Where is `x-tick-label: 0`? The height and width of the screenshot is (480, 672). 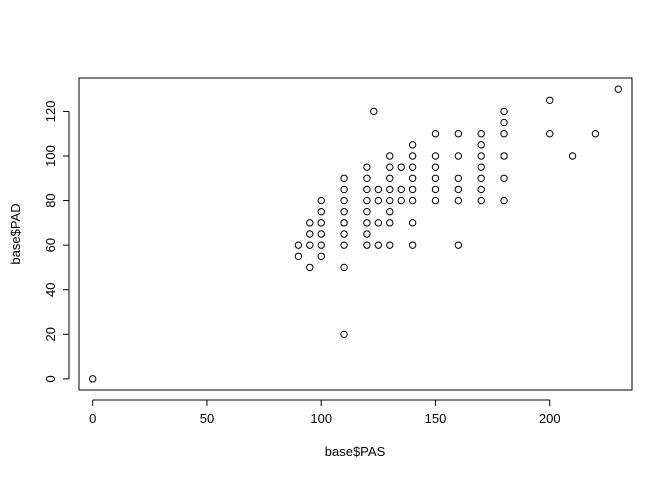
x-tick-label: 0 is located at coordinates (92, 418).